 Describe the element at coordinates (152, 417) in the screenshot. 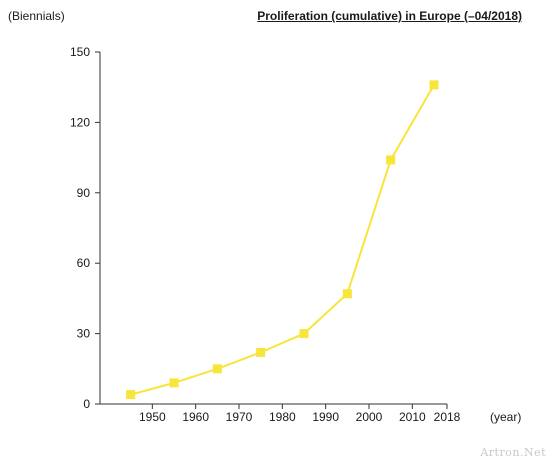

I see `x-tick-label: 1950` at that location.